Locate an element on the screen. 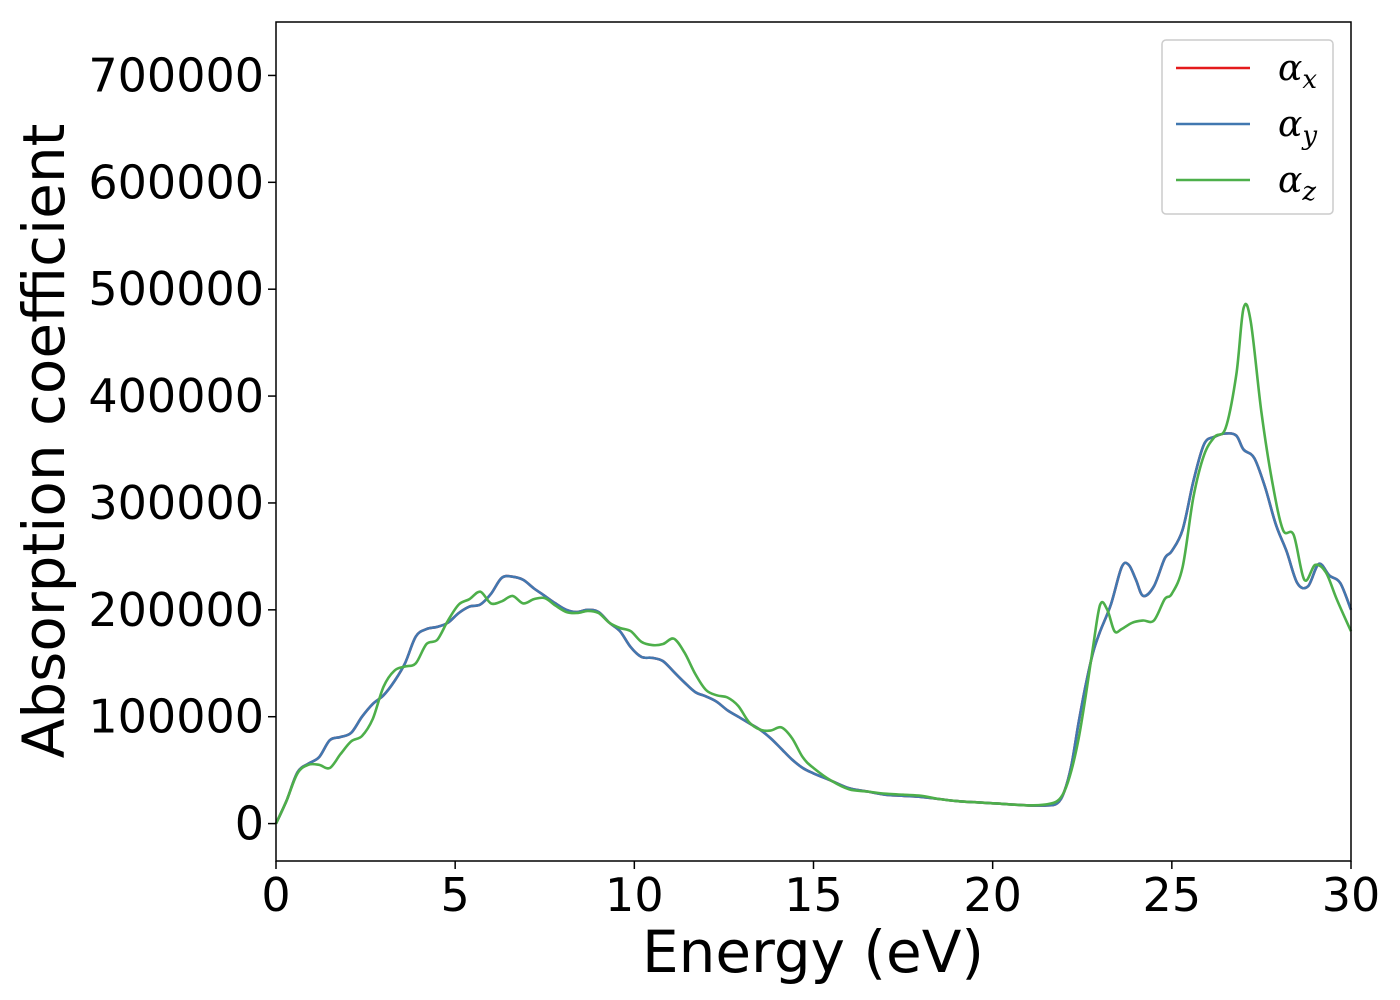 The height and width of the screenshot is (1000, 1400). y-tick-label: 300000 is located at coordinates (176, 503).